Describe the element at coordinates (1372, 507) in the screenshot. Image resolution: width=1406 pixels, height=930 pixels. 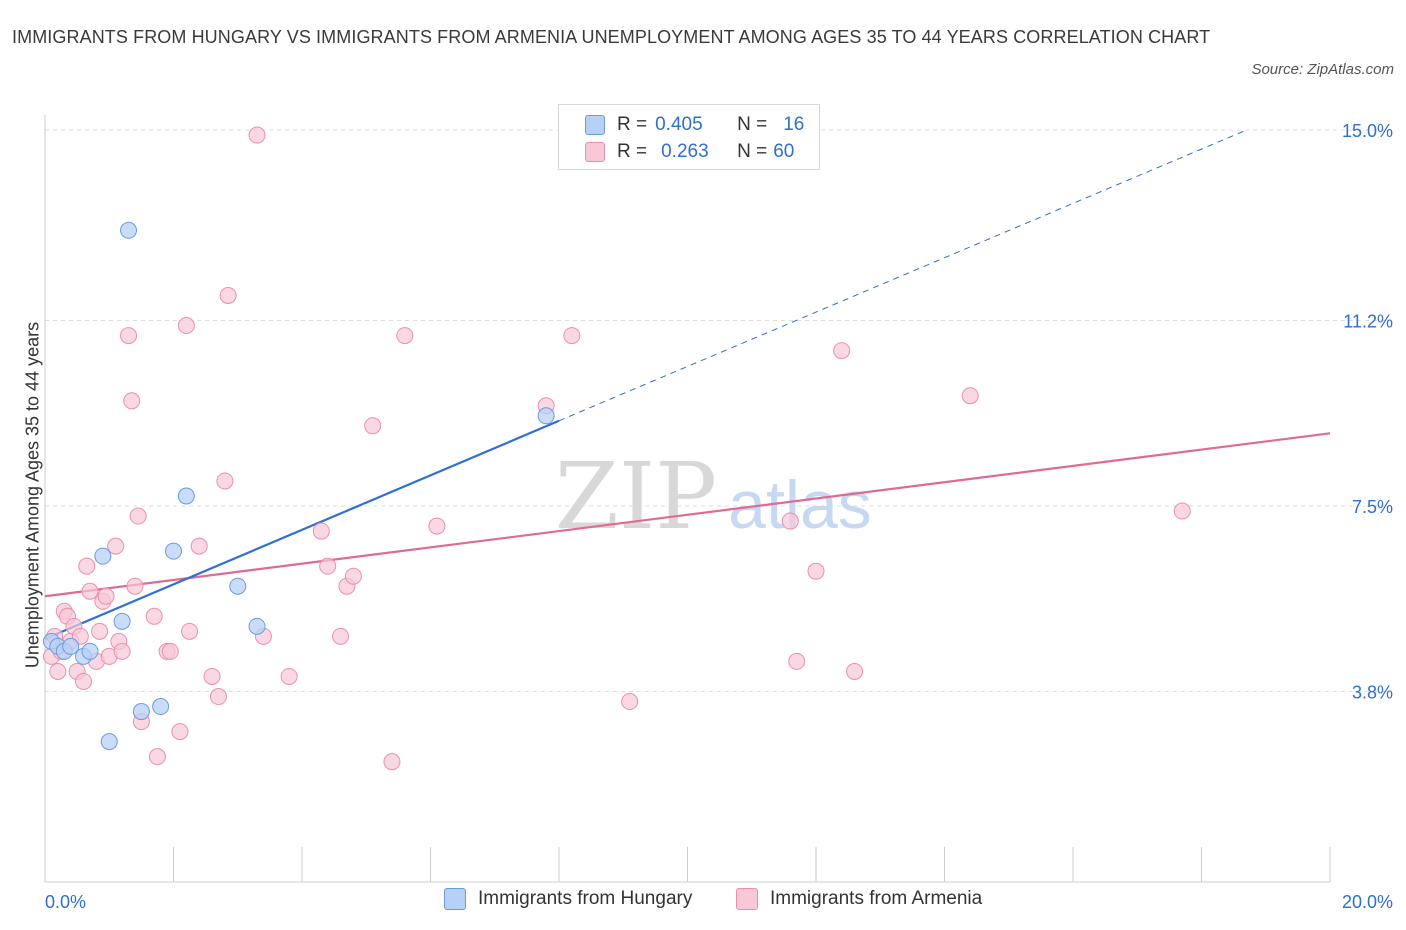
I see `y-tick-label: 7.5%` at that location.